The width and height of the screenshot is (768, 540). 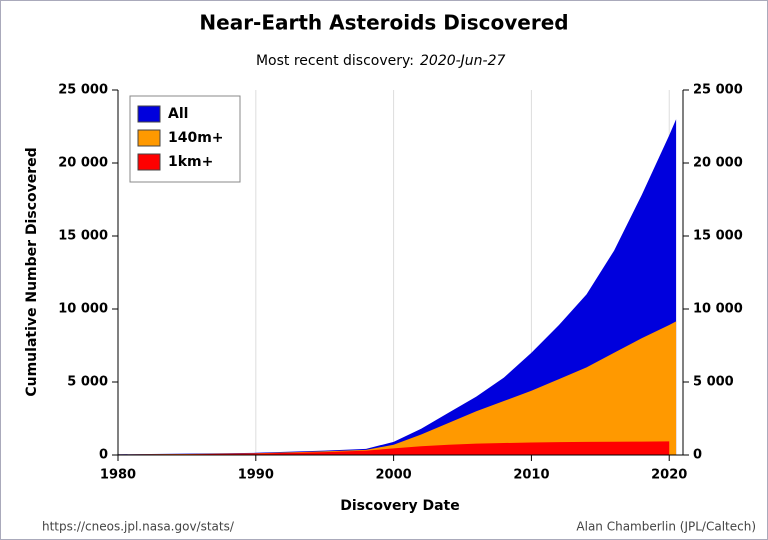 What do you see at coordinates (83, 90) in the screenshot?
I see `y-tick-label: 25 000` at bounding box center [83, 90].